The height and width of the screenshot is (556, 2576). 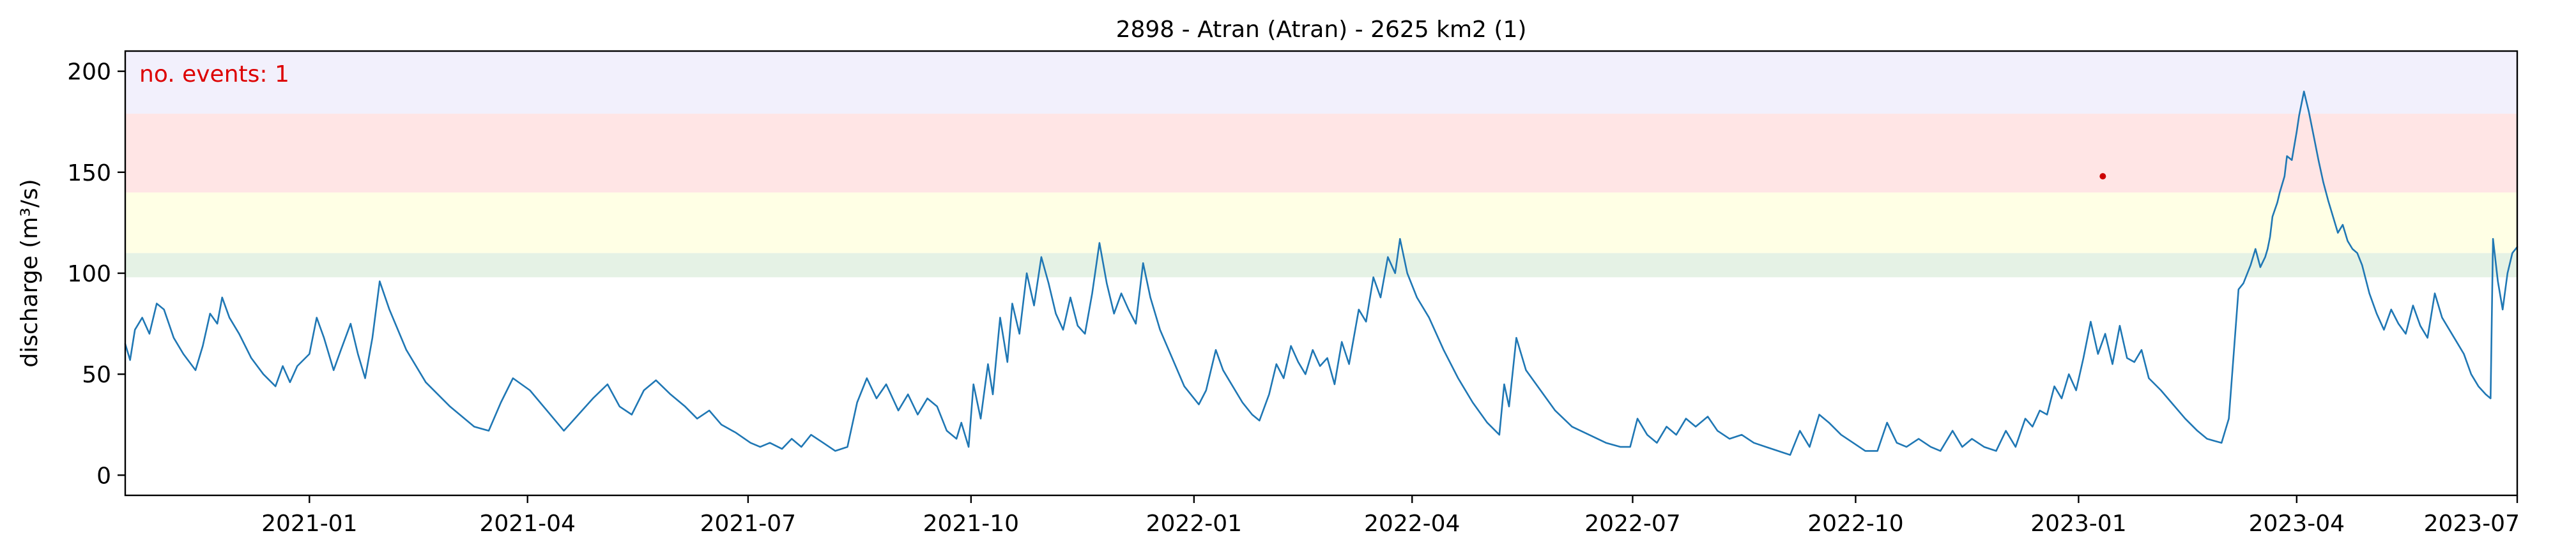 I want to click on x-tick-label: 2022-10, so click(x=1855, y=524).